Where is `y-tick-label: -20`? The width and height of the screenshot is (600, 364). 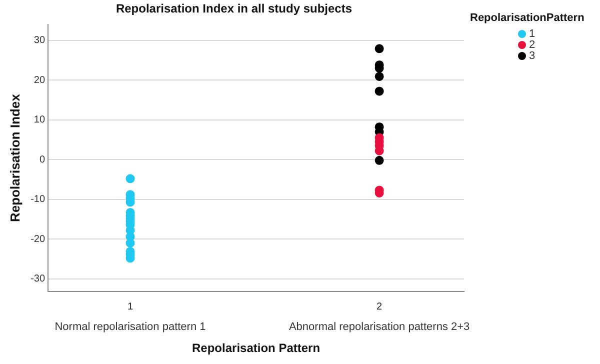
y-tick-label: -20 is located at coordinates (38, 239).